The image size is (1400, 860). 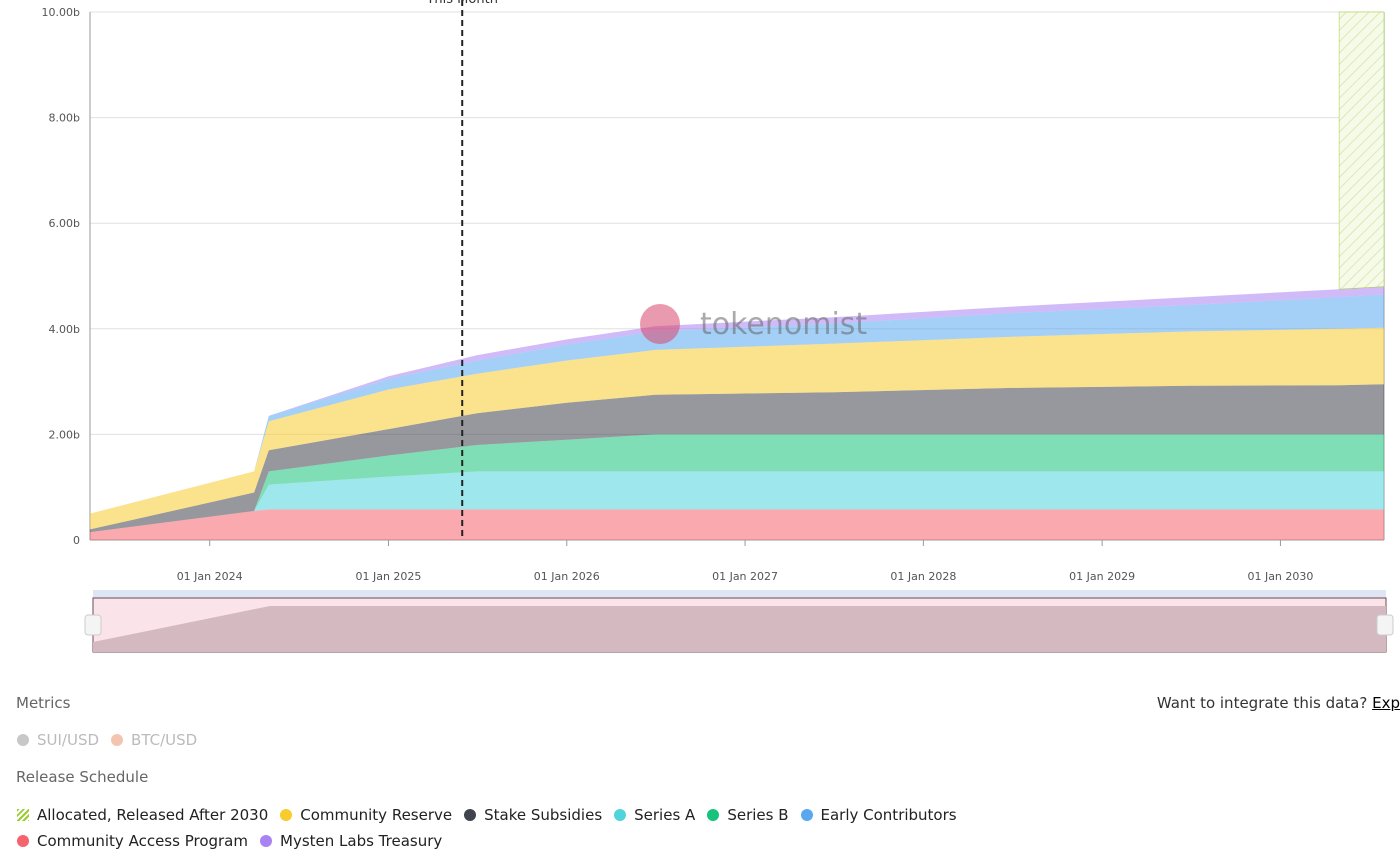 I want to click on watermark: tokenomist, so click(x=753, y=324).